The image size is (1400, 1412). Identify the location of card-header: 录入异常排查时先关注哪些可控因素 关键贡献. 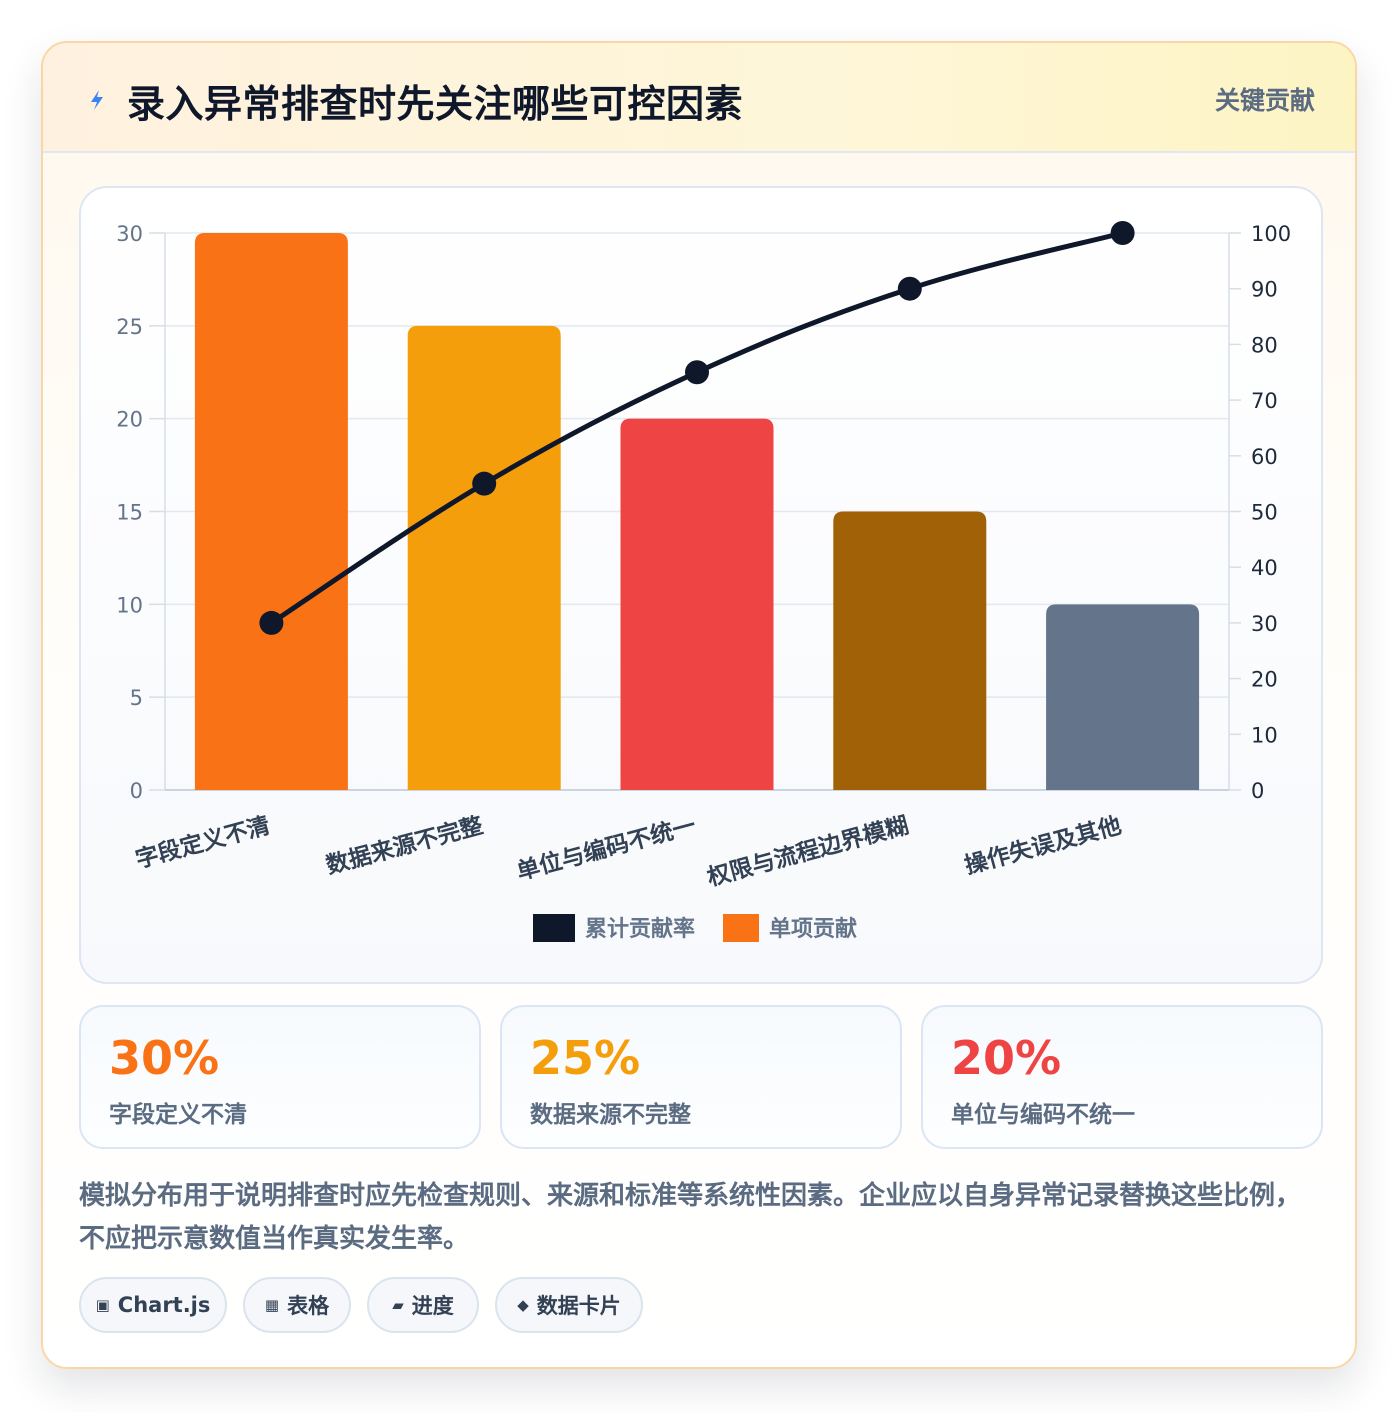
(699, 98).